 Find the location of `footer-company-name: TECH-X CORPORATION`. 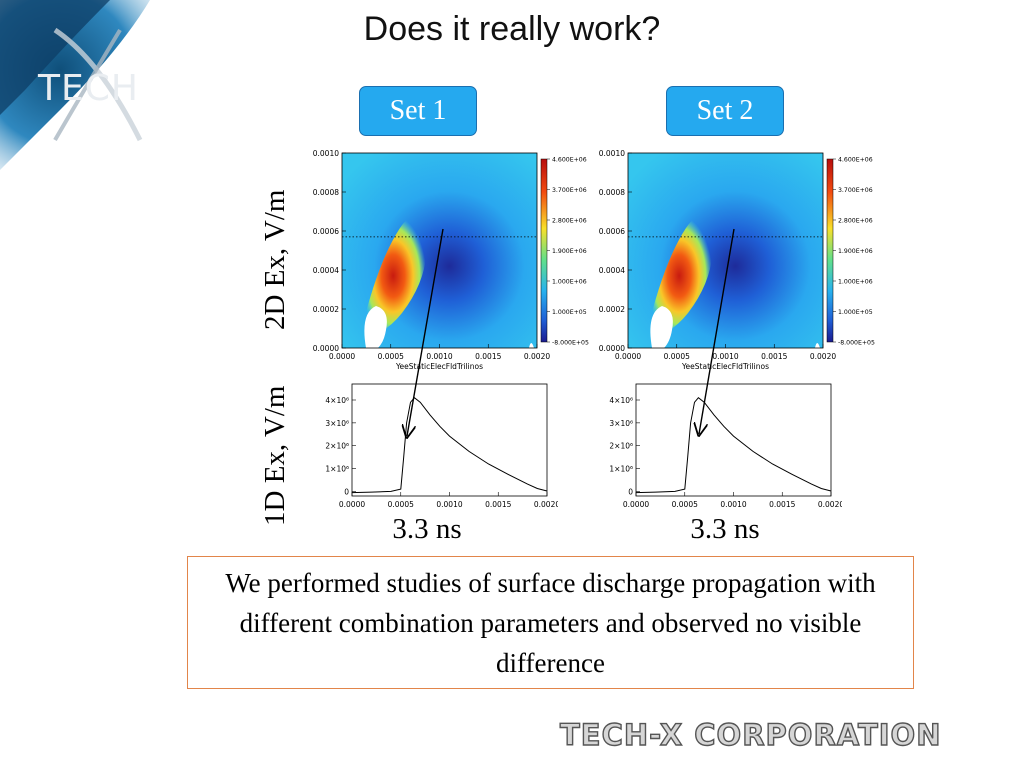

footer-company-name: TECH-X CORPORATION is located at coordinates (750, 734).